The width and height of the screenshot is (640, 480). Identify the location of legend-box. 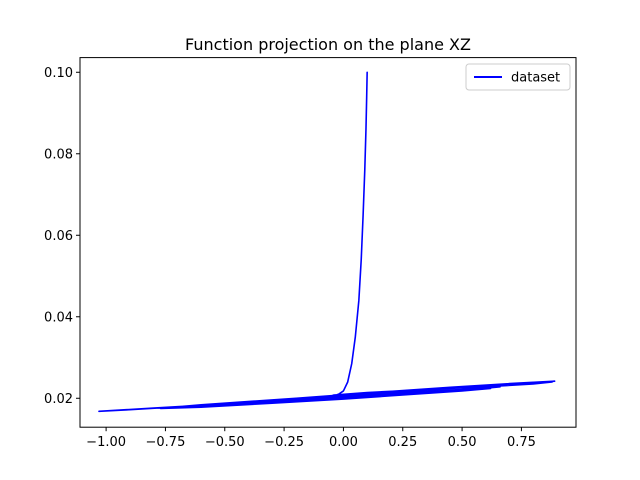
(518, 77).